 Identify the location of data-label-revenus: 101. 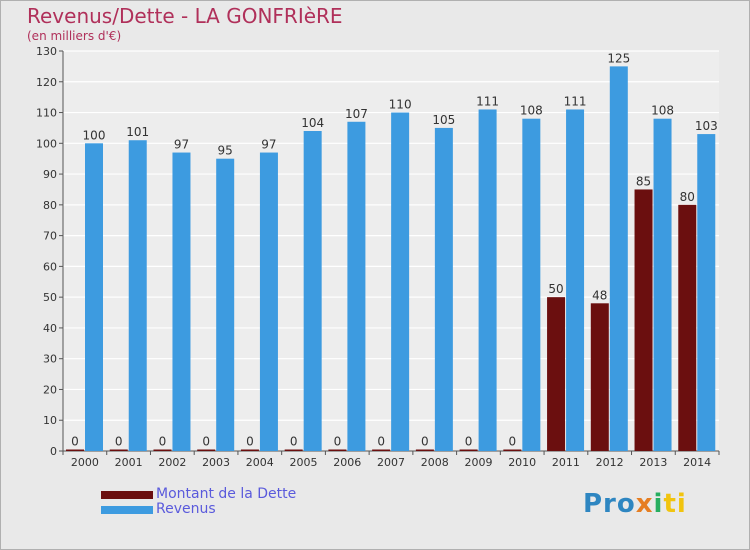
(137, 132).